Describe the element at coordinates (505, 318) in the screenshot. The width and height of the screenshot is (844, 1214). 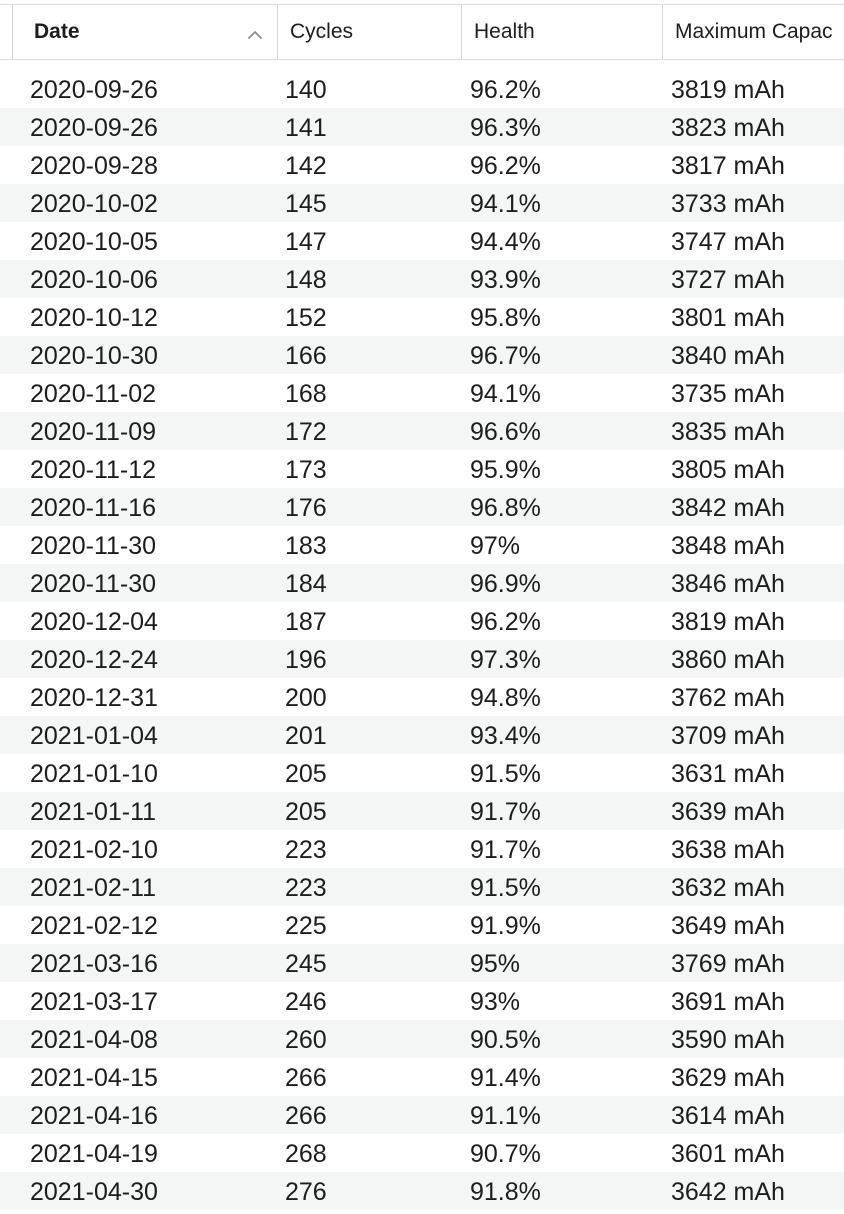
I see `cell-health: 95.8%` at that location.